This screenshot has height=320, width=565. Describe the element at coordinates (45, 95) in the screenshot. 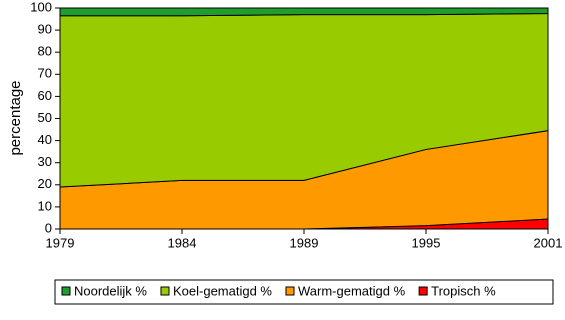

I see `y-tick-label: 60` at that location.